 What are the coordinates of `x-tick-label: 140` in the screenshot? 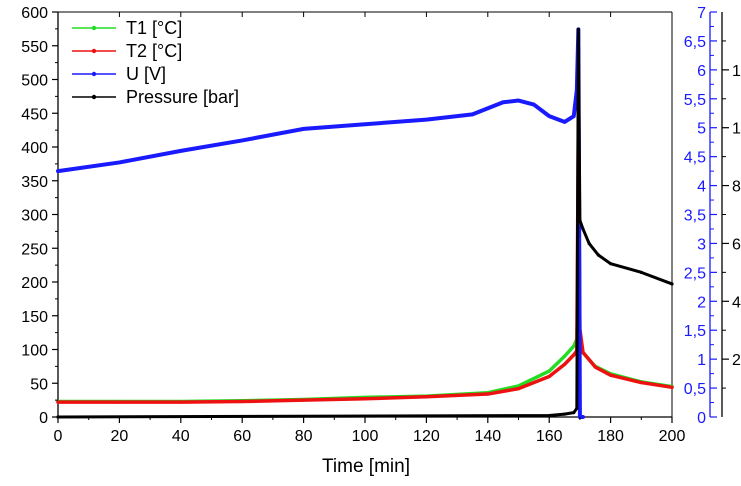 It's located at (487, 436).